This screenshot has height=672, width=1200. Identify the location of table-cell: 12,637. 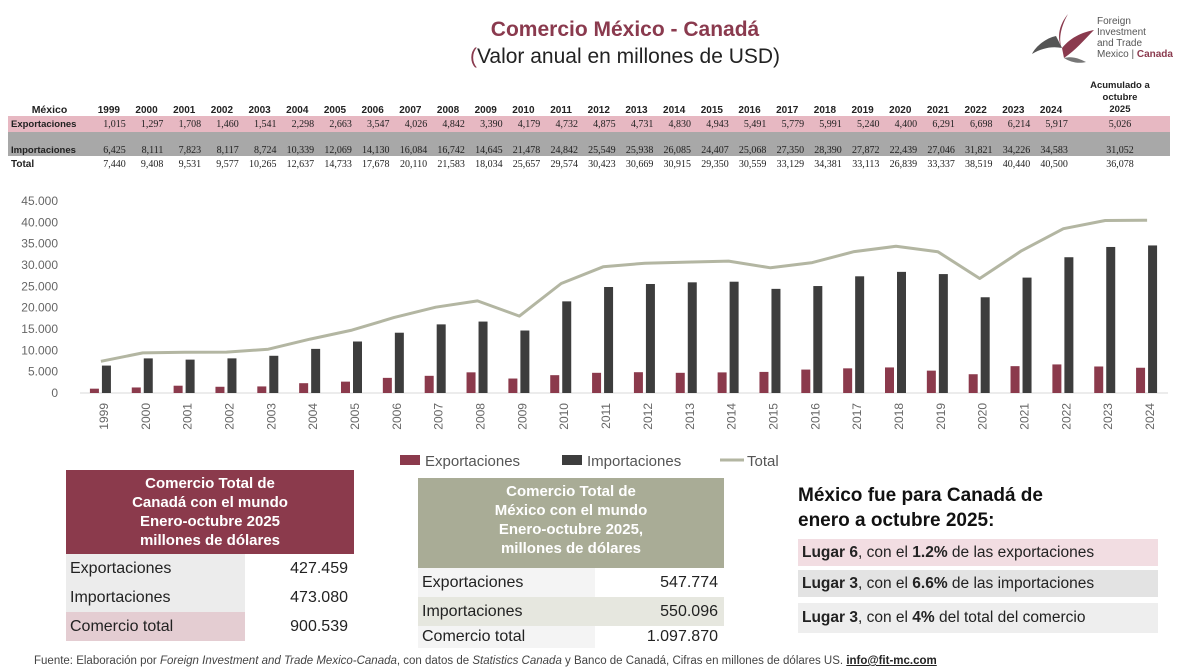
(300, 164).